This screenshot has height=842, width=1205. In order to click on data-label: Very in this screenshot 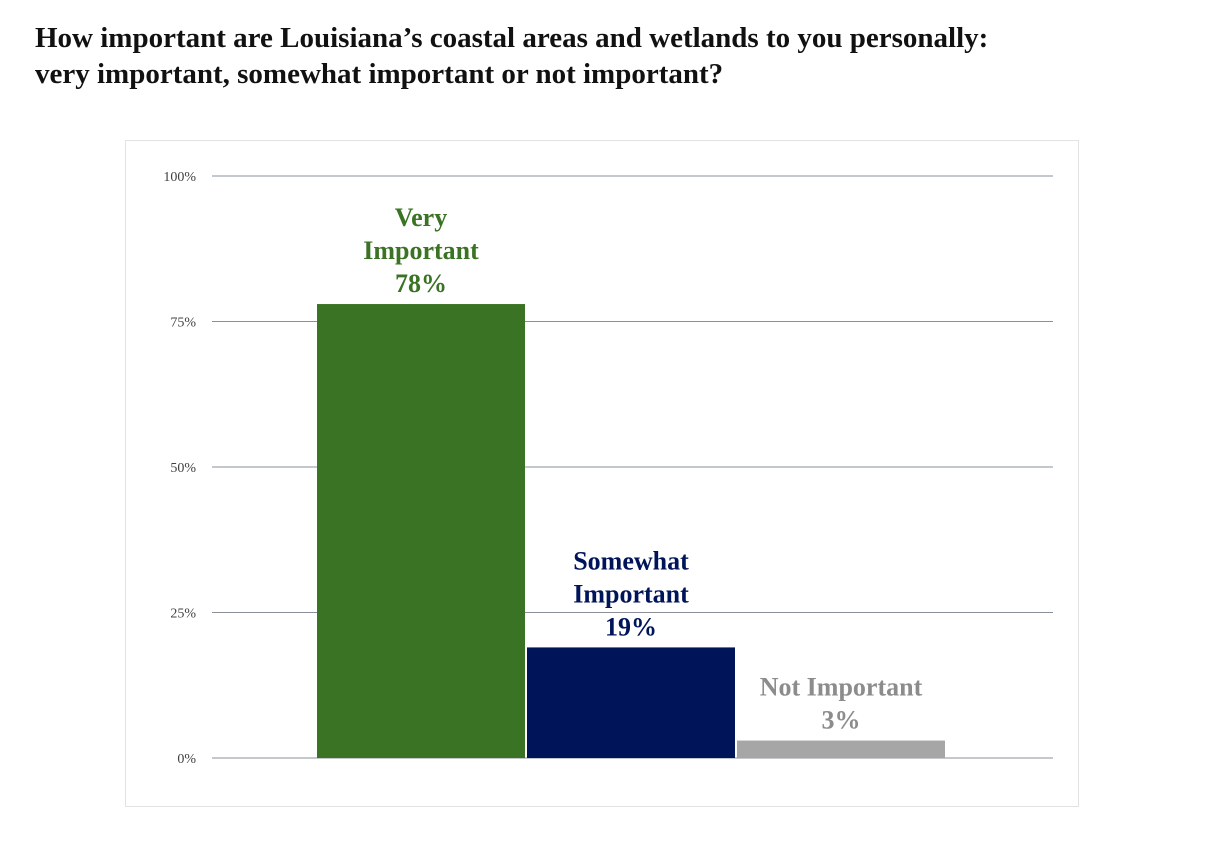, I will do `click(421, 217)`.